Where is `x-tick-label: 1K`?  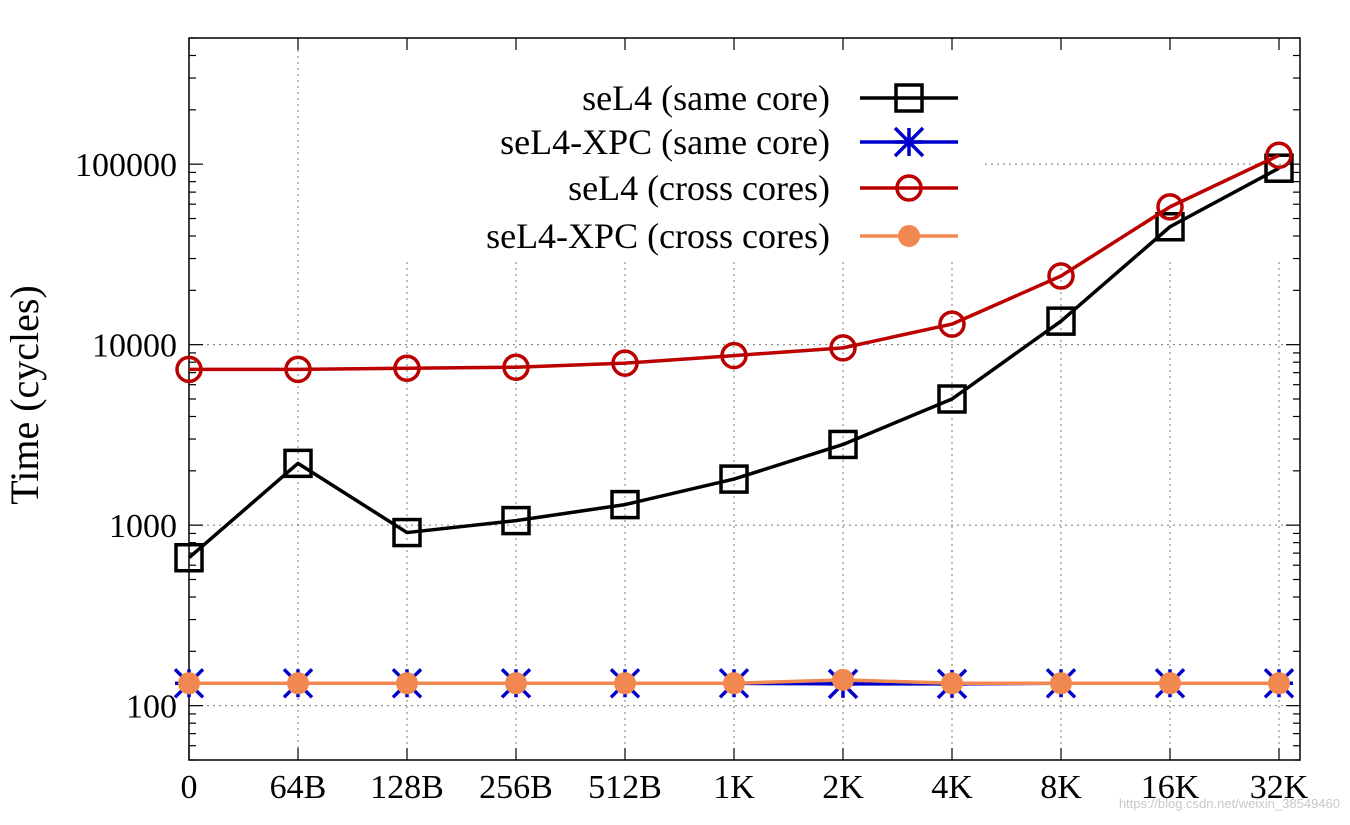
x-tick-label: 1K is located at coordinates (734, 787).